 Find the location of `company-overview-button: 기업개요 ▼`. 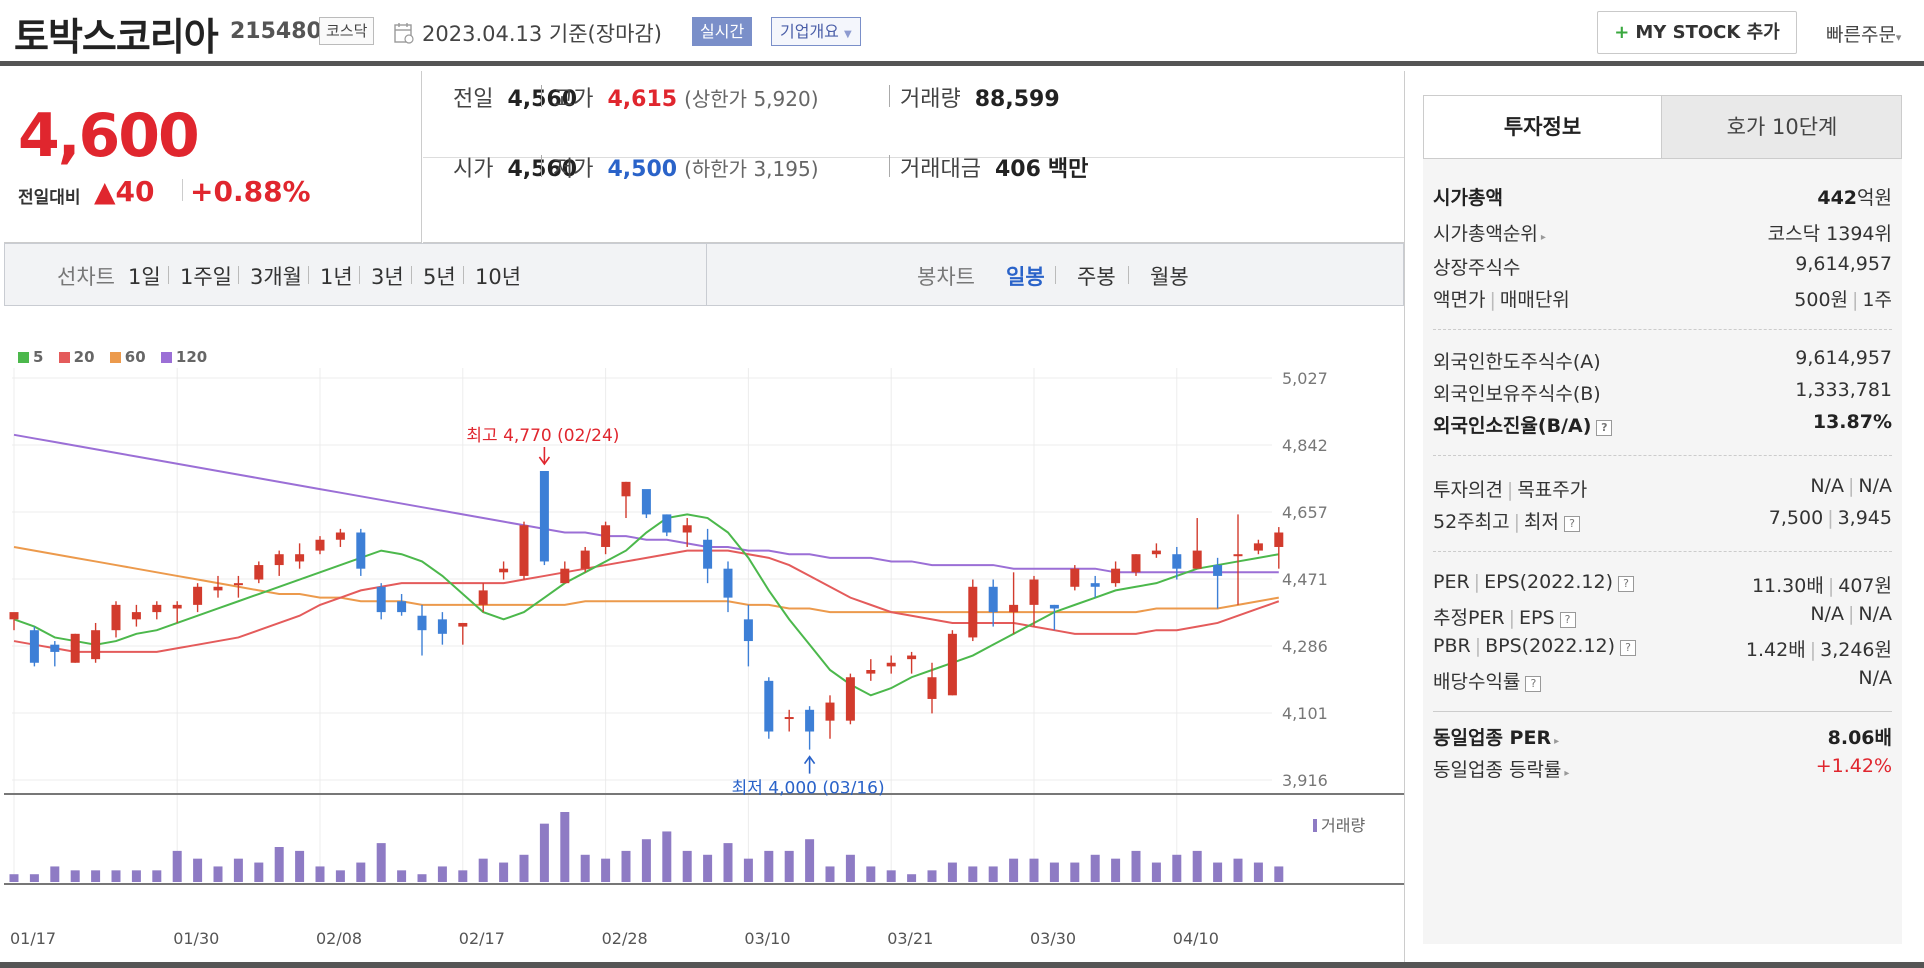

company-overview-button: 기업개요 ▼ is located at coordinates (816, 31).